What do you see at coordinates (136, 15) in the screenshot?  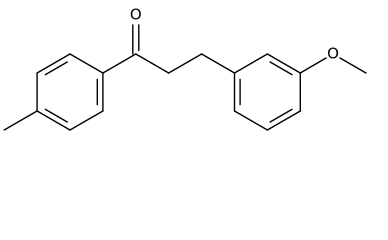 I see `carbonyl-oxygen: O` at bounding box center [136, 15].